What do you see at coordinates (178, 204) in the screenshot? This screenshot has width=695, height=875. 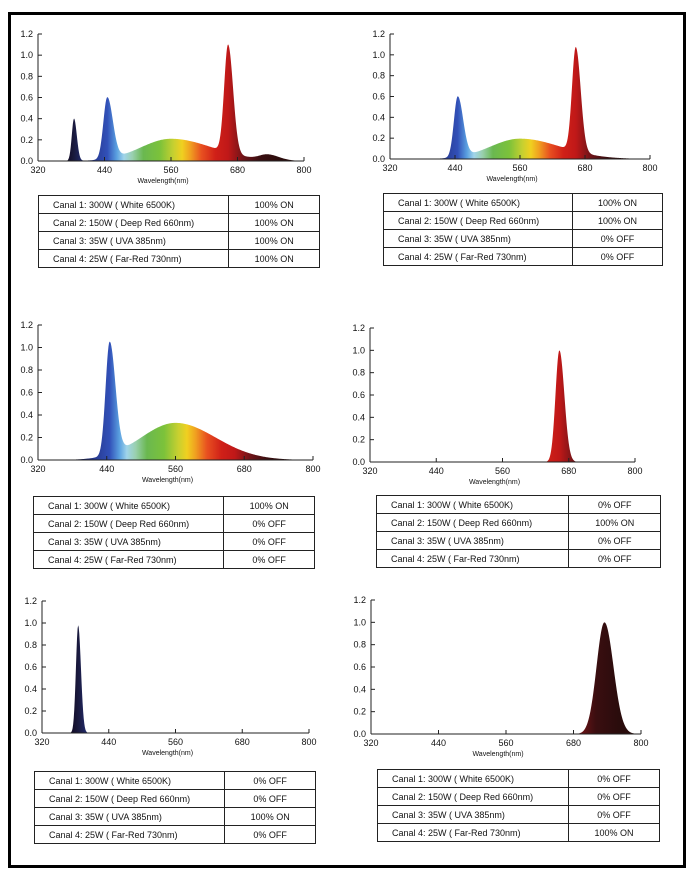 I see `table-row: Canal 1: 300W ( White 6500K) 100% ON` at bounding box center [178, 204].